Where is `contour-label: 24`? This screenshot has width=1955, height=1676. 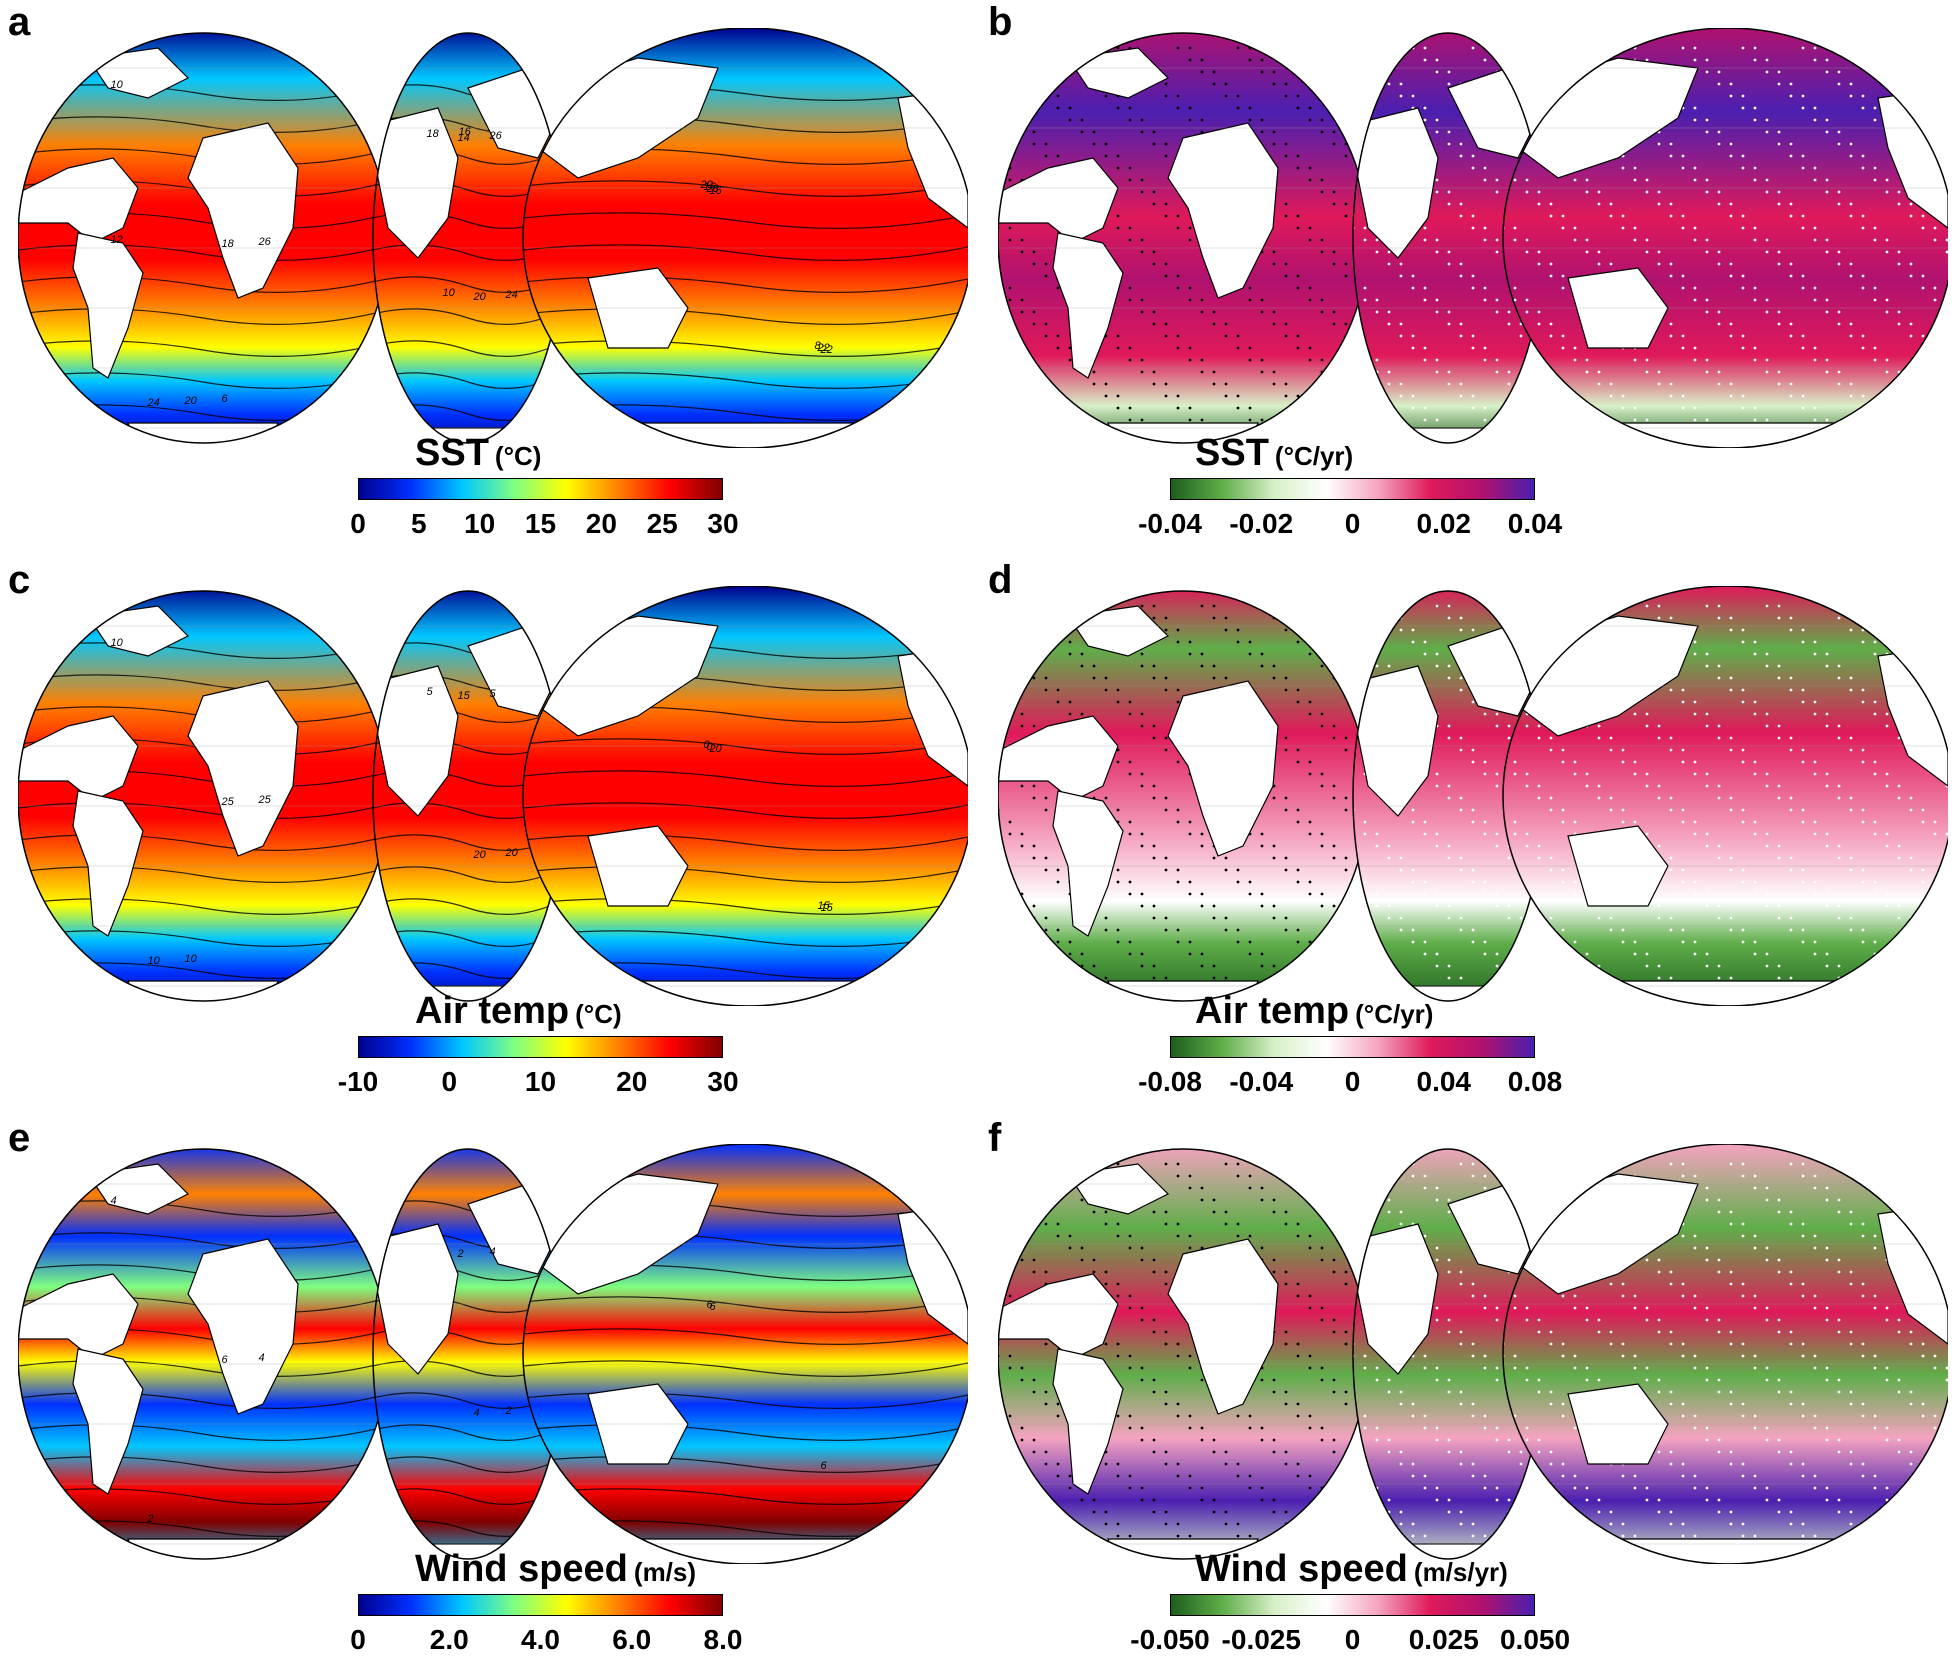 contour-label: 24 is located at coordinates (153, 403).